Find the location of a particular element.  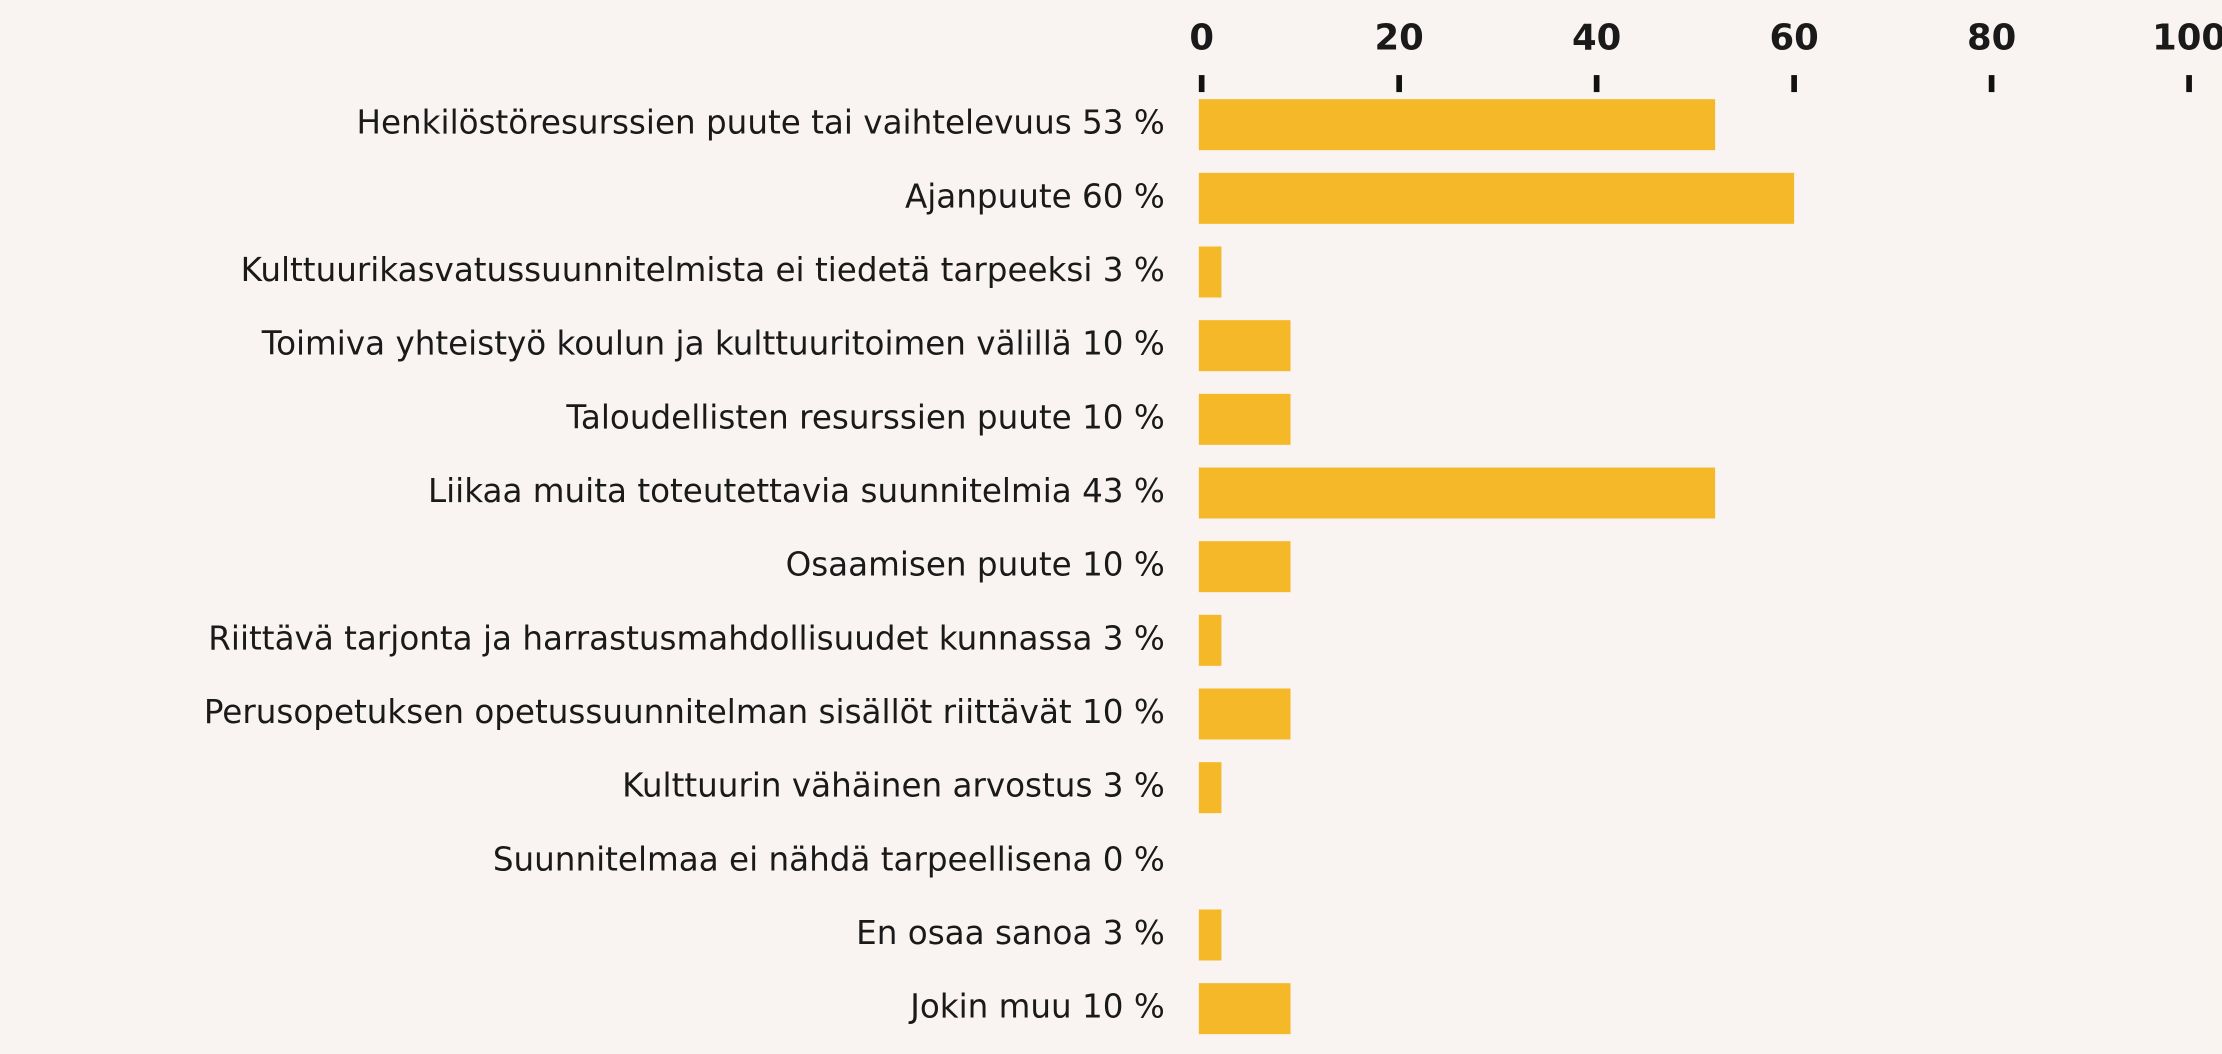

x-tick-label: 20 is located at coordinates (1399, 38).